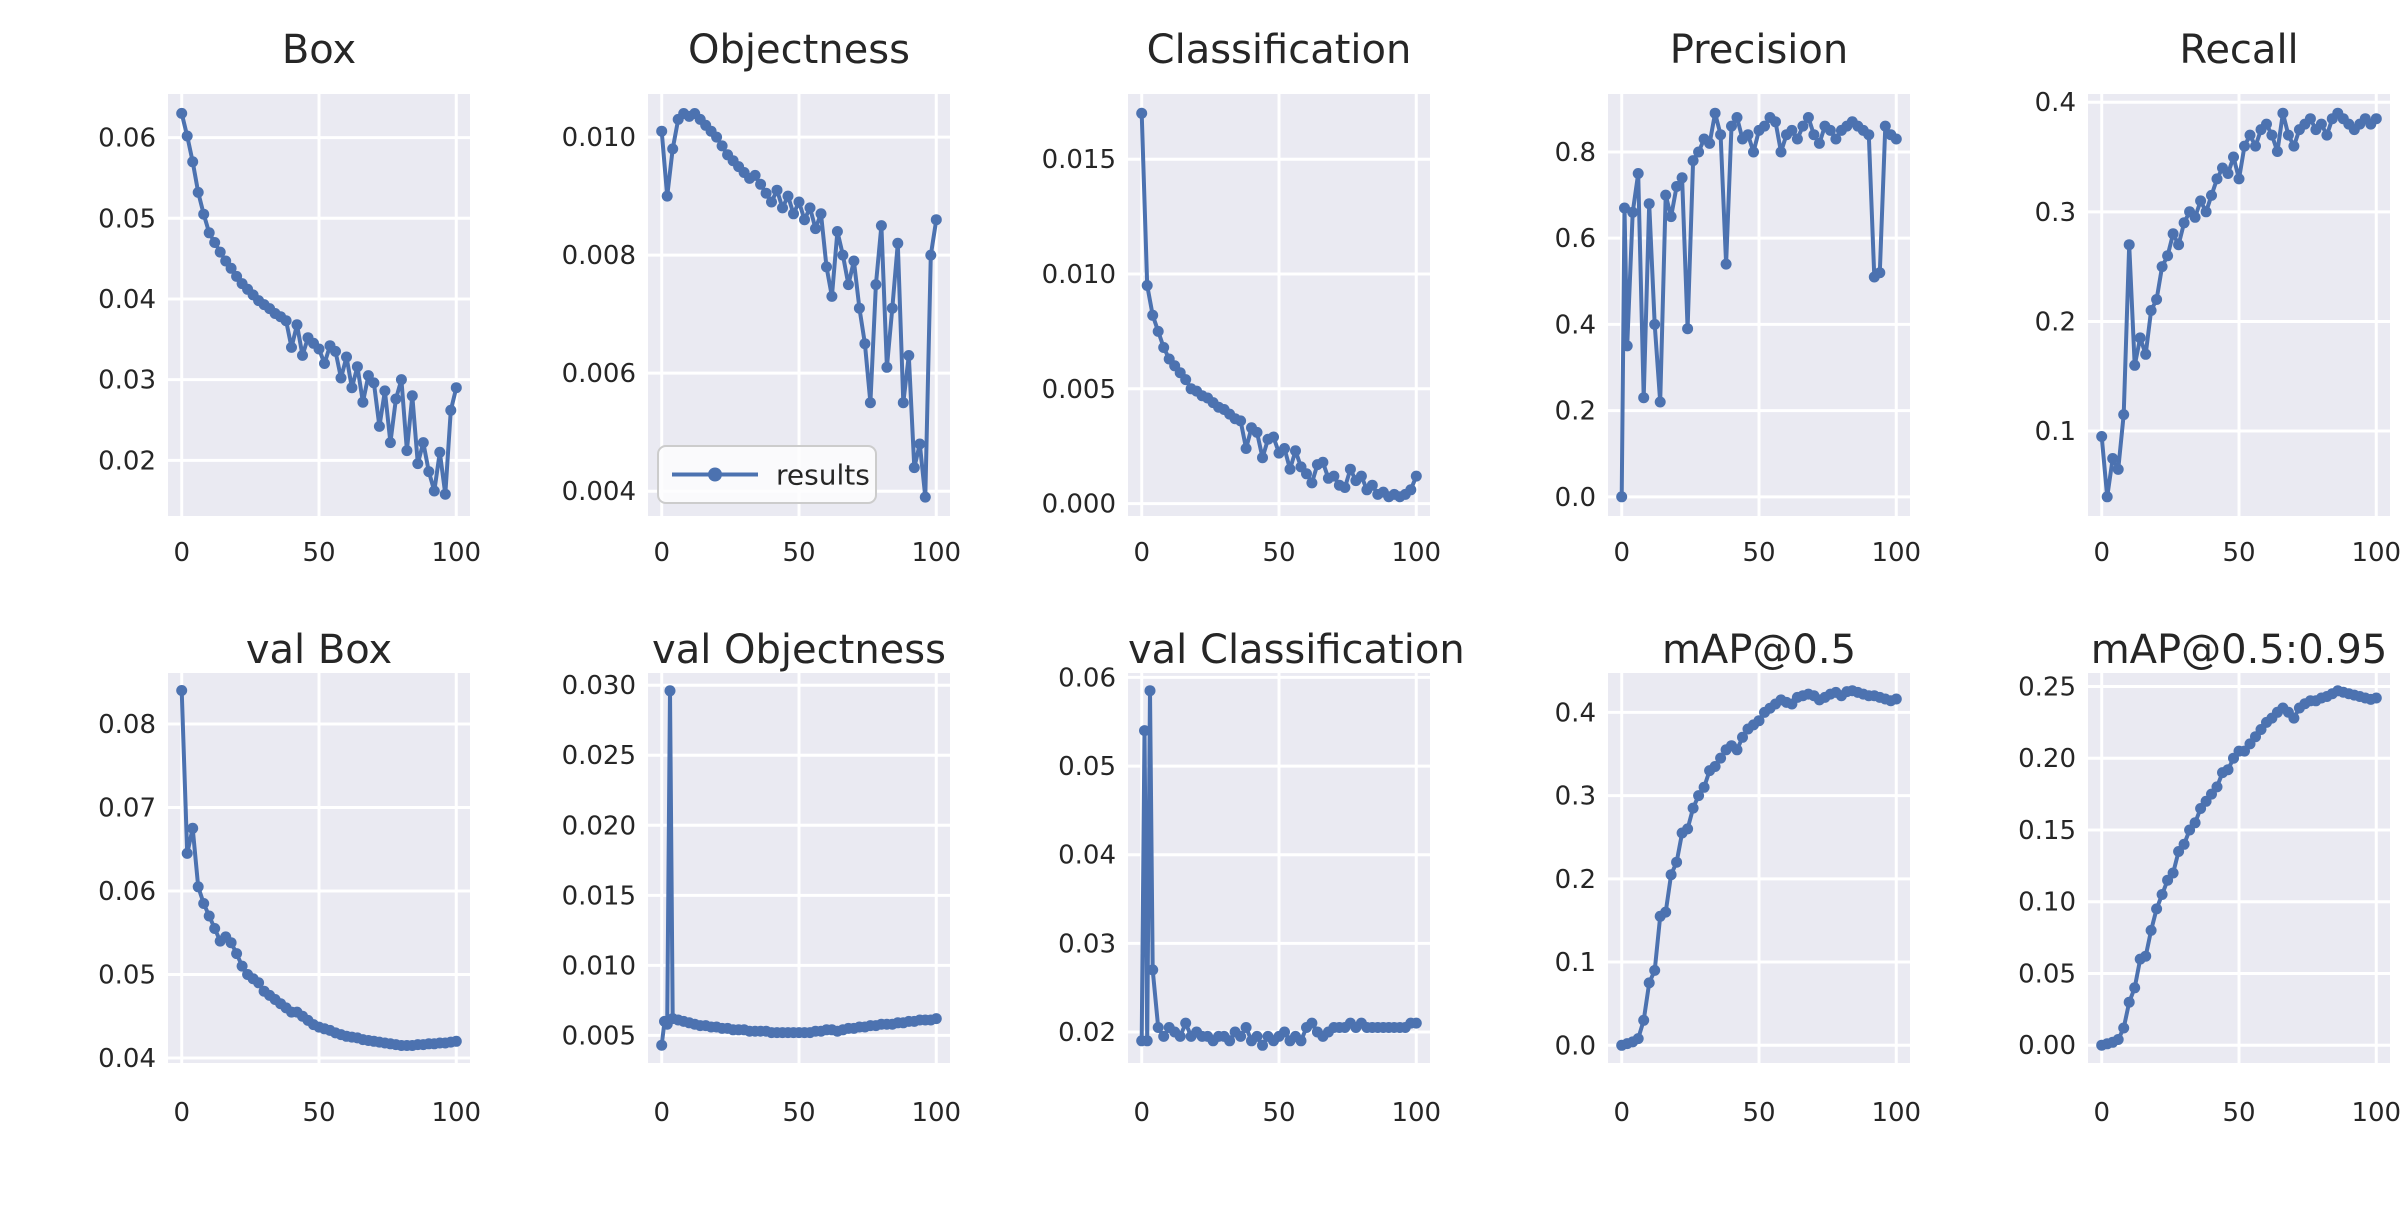  Describe the element at coordinates (761, 331) in the screenshot. I see `plot-canvas-objectness: 0.004 0.006 0.008 0.010 0 50 100 results` at that location.